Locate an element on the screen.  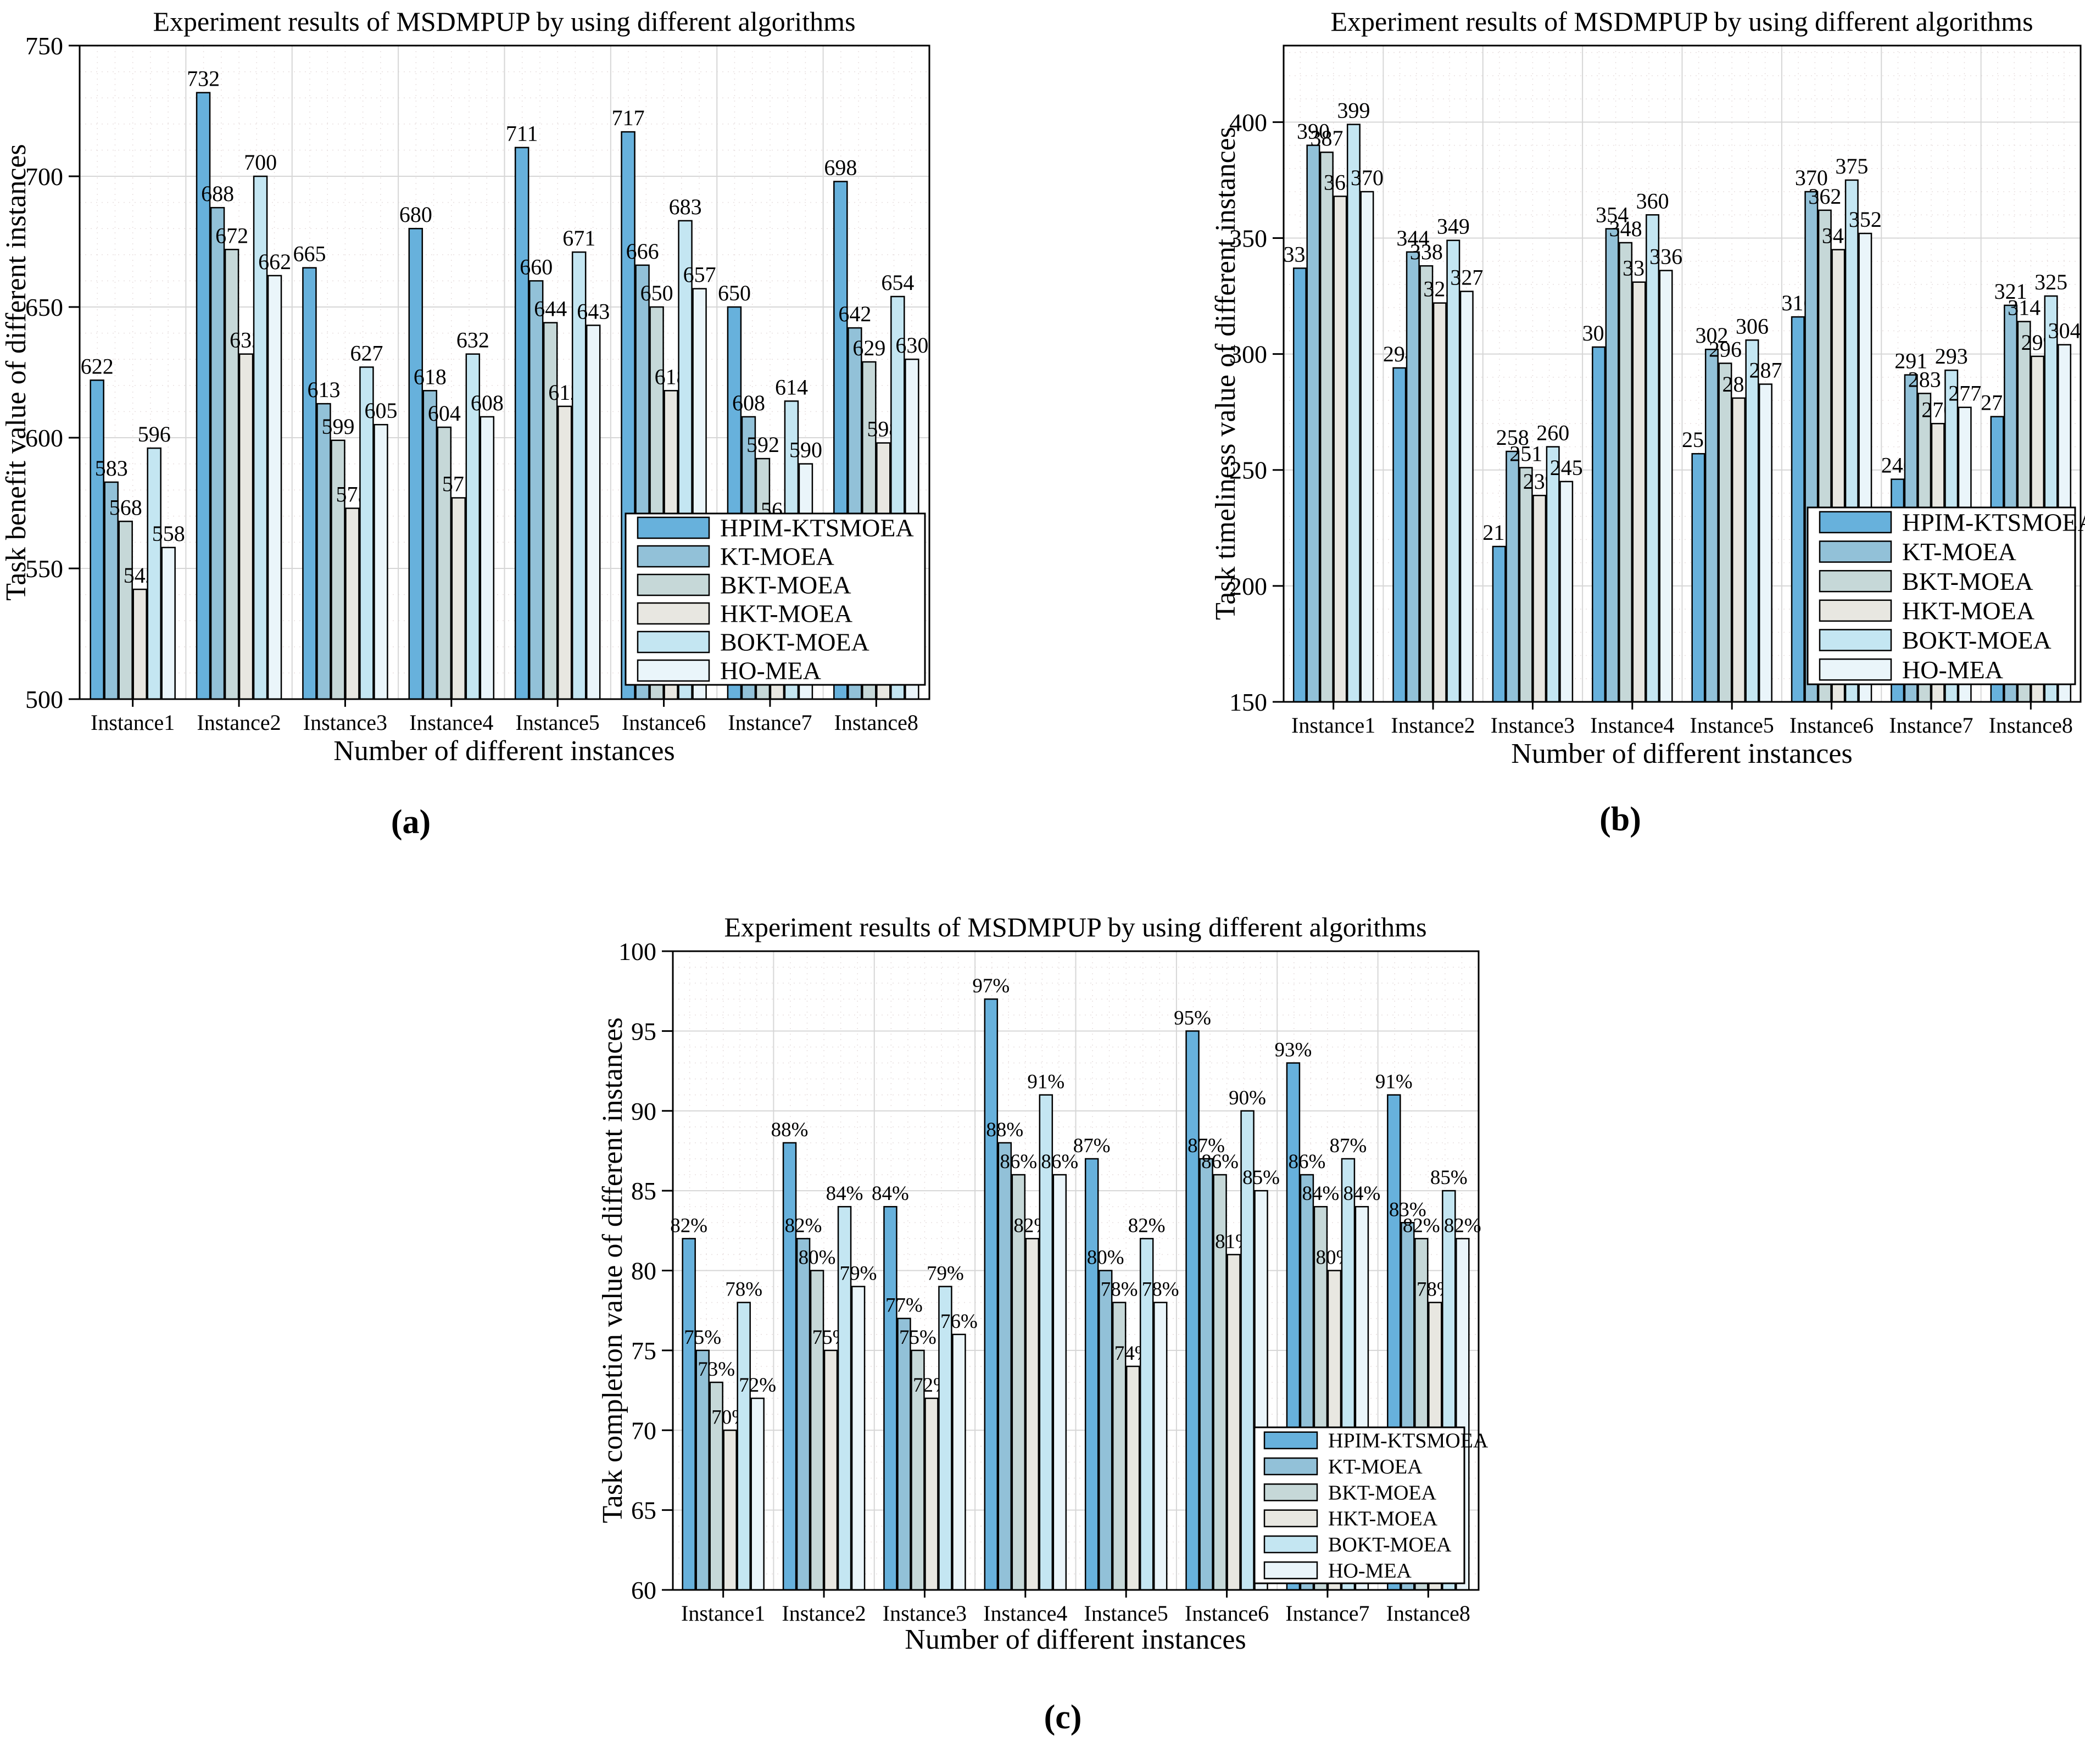
bar-value-label: 79% is located at coordinates (945, 1274).